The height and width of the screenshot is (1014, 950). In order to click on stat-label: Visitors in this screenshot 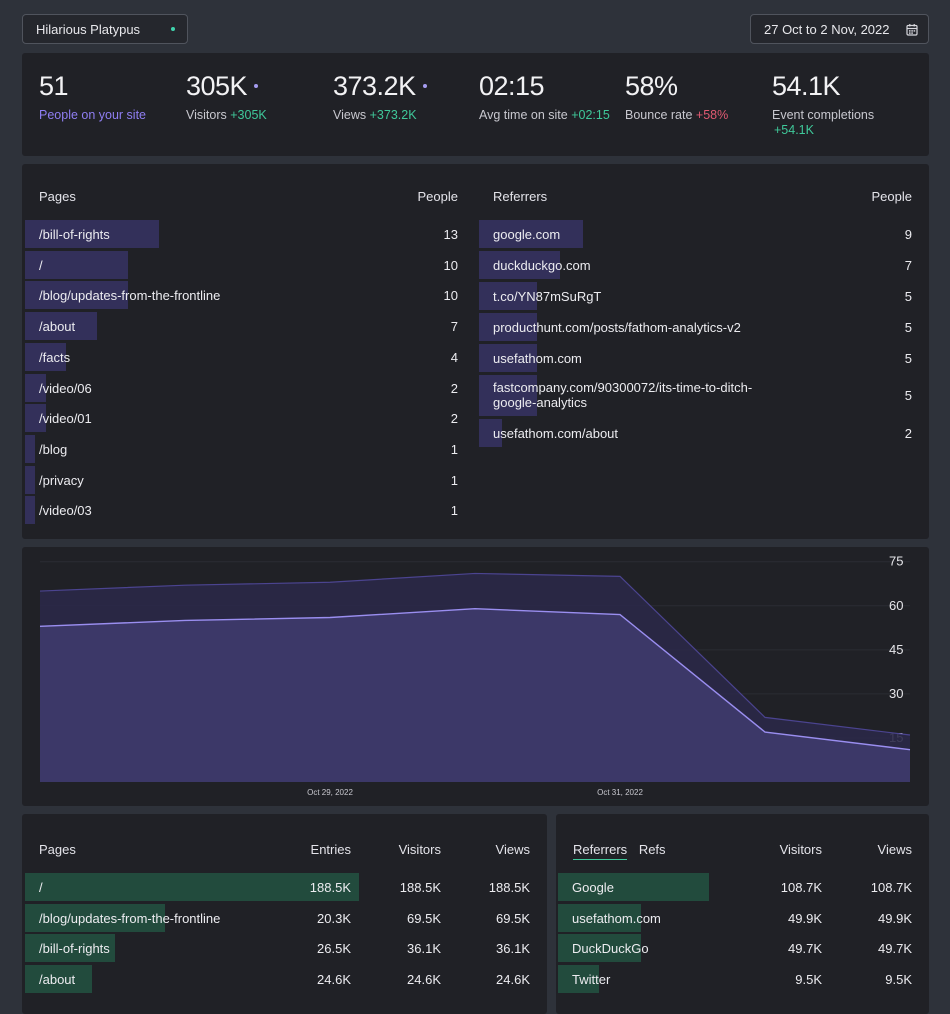, I will do `click(206, 115)`.